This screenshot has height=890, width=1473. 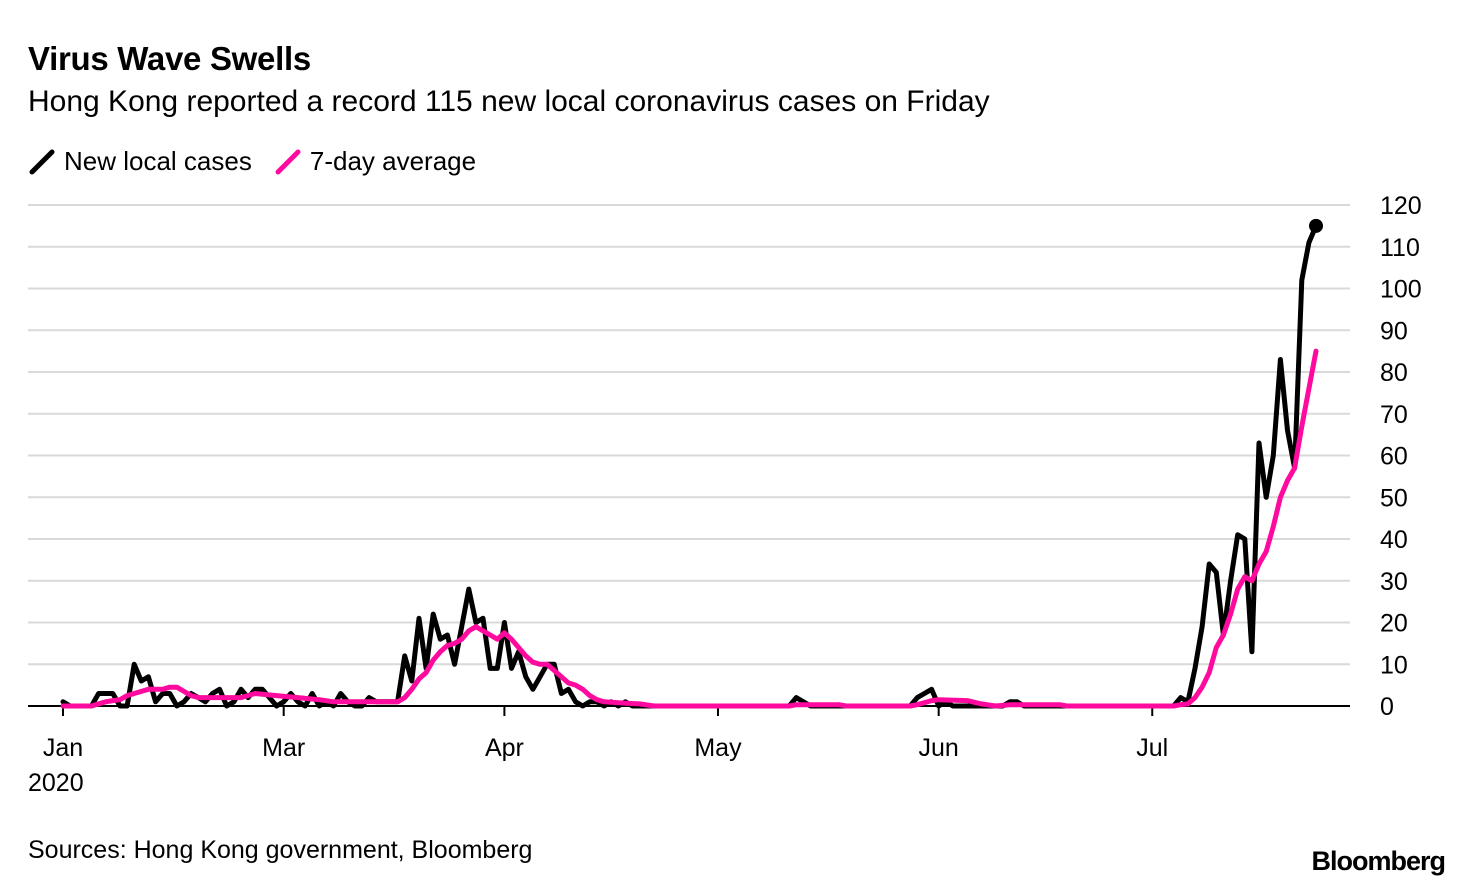 What do you see at coordinates (263, 161) in the screenshot?
I see `legend: New local cases 7-day average` at bounding box center [263, 161].